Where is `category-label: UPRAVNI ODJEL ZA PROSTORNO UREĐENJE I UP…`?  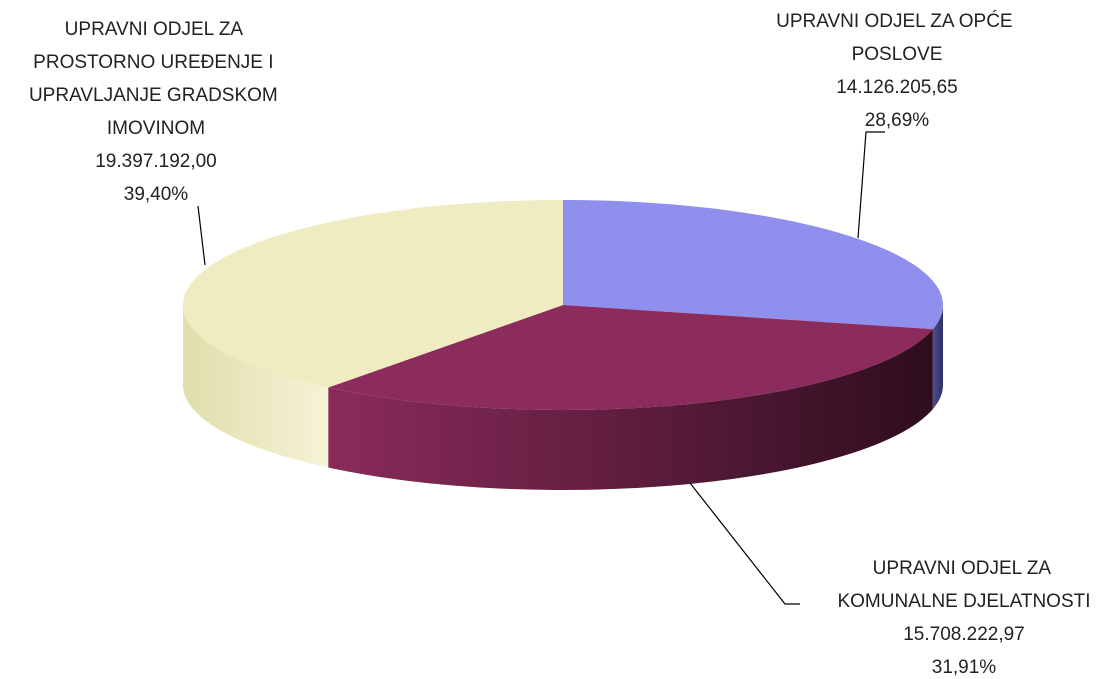 category-label: UPRAVNI ODJEL ZA PROSTORNO UREĐENJE I UP… is located at coordinates (156, 79).